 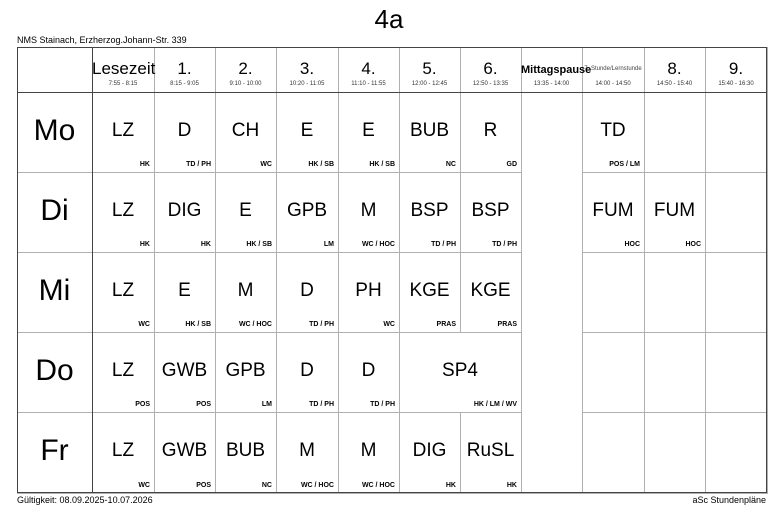 What do you see at coordinates (54, 210) in the screenshot?
I see `day-label: Di` at bounding box center [54, 210].